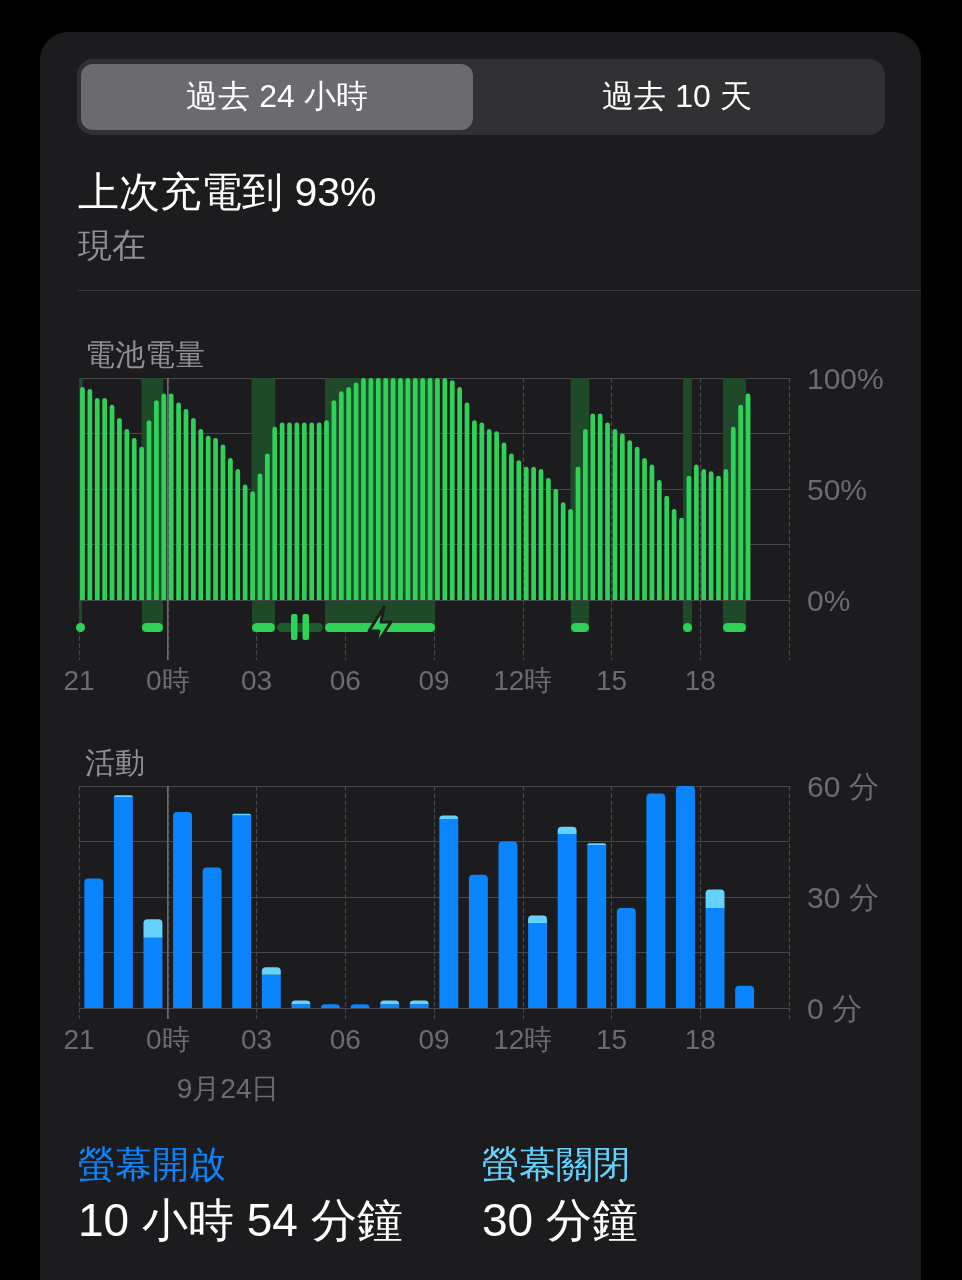 The height and width of the screenshot is (1280, 962). What do you see at coordinates (481, 97) in the screenshot?
I see `segmented-control: 過去 24 小時 過去 10 天` at bounding box center [481, 97].